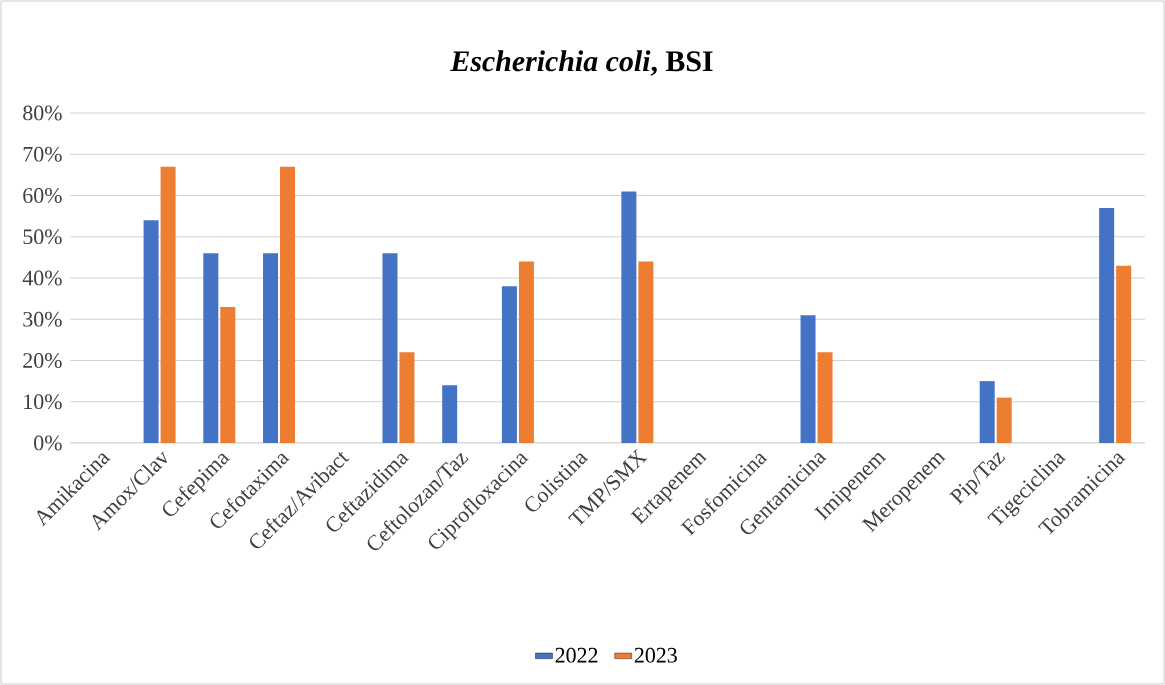 This screenshot has width=1165, height=685. What do you see at coordinates (655, 655) in the screenshot?
I see `legend-label: 2023` at bounding box center [655, 655].